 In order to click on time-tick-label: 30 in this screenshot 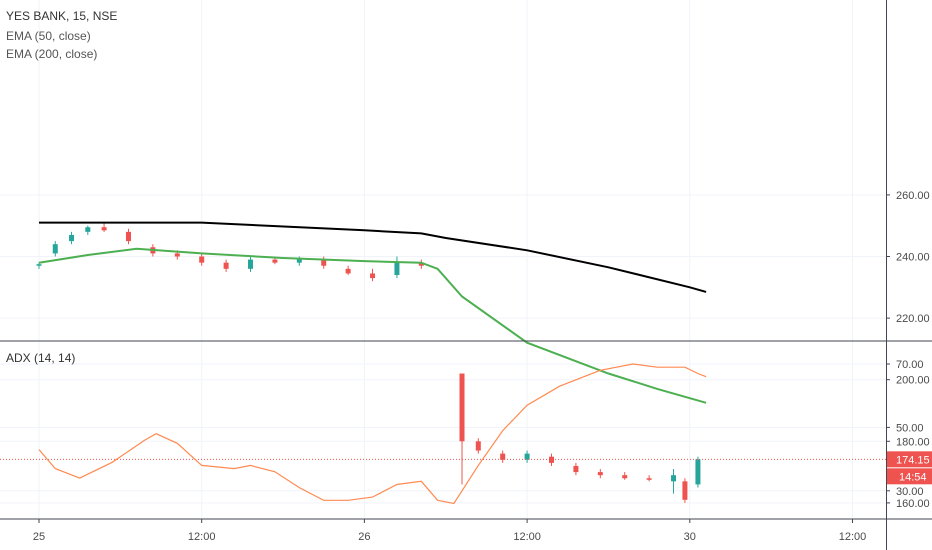, I will do `click(690, 537)`.